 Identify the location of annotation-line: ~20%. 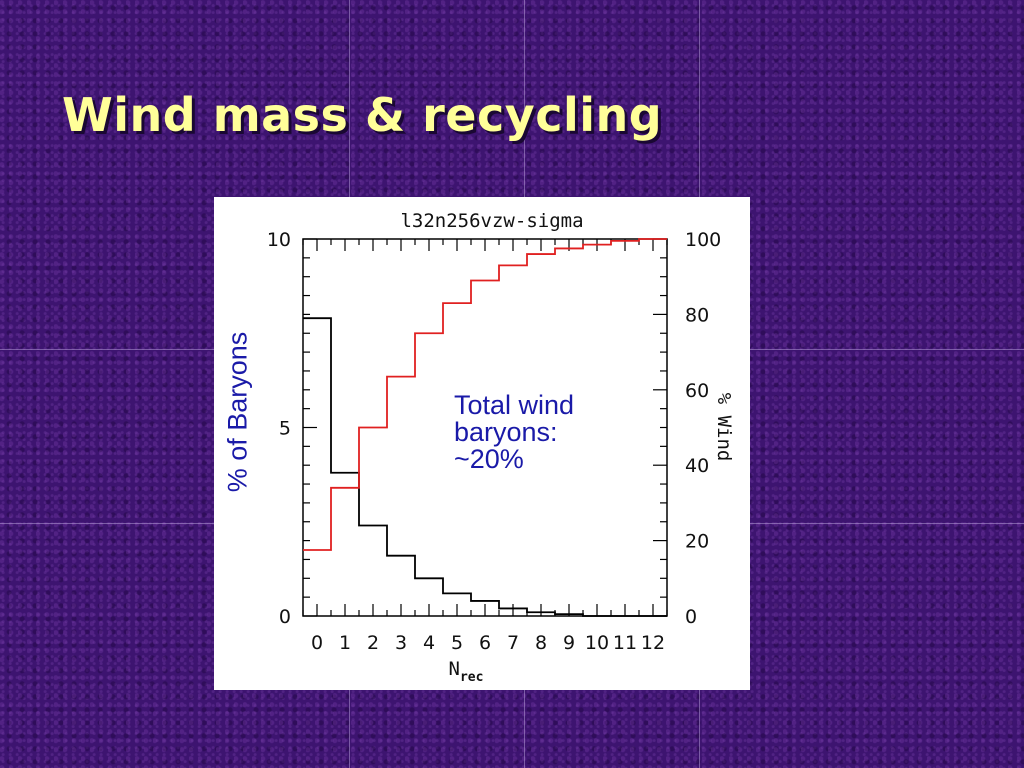
(489, 459).